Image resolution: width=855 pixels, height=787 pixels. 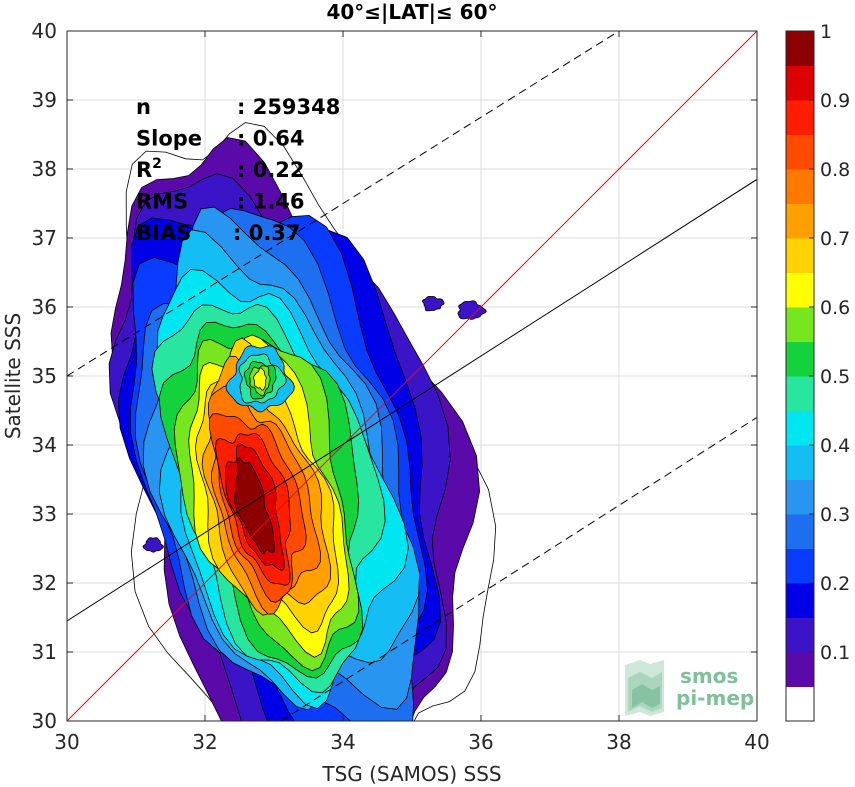 What do you see at coordinates (44, 445) in the screenshot?
I see `y-tick-label: 34` at bounding box center [44, 445].